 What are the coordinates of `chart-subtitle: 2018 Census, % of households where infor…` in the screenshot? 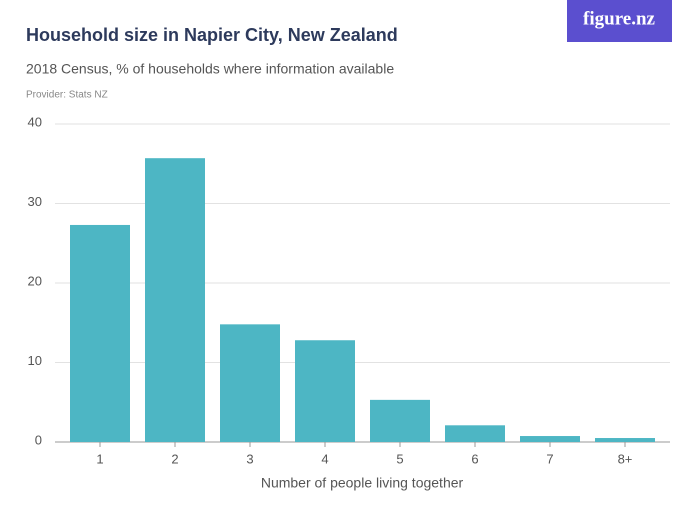 It's located at (210, 69).